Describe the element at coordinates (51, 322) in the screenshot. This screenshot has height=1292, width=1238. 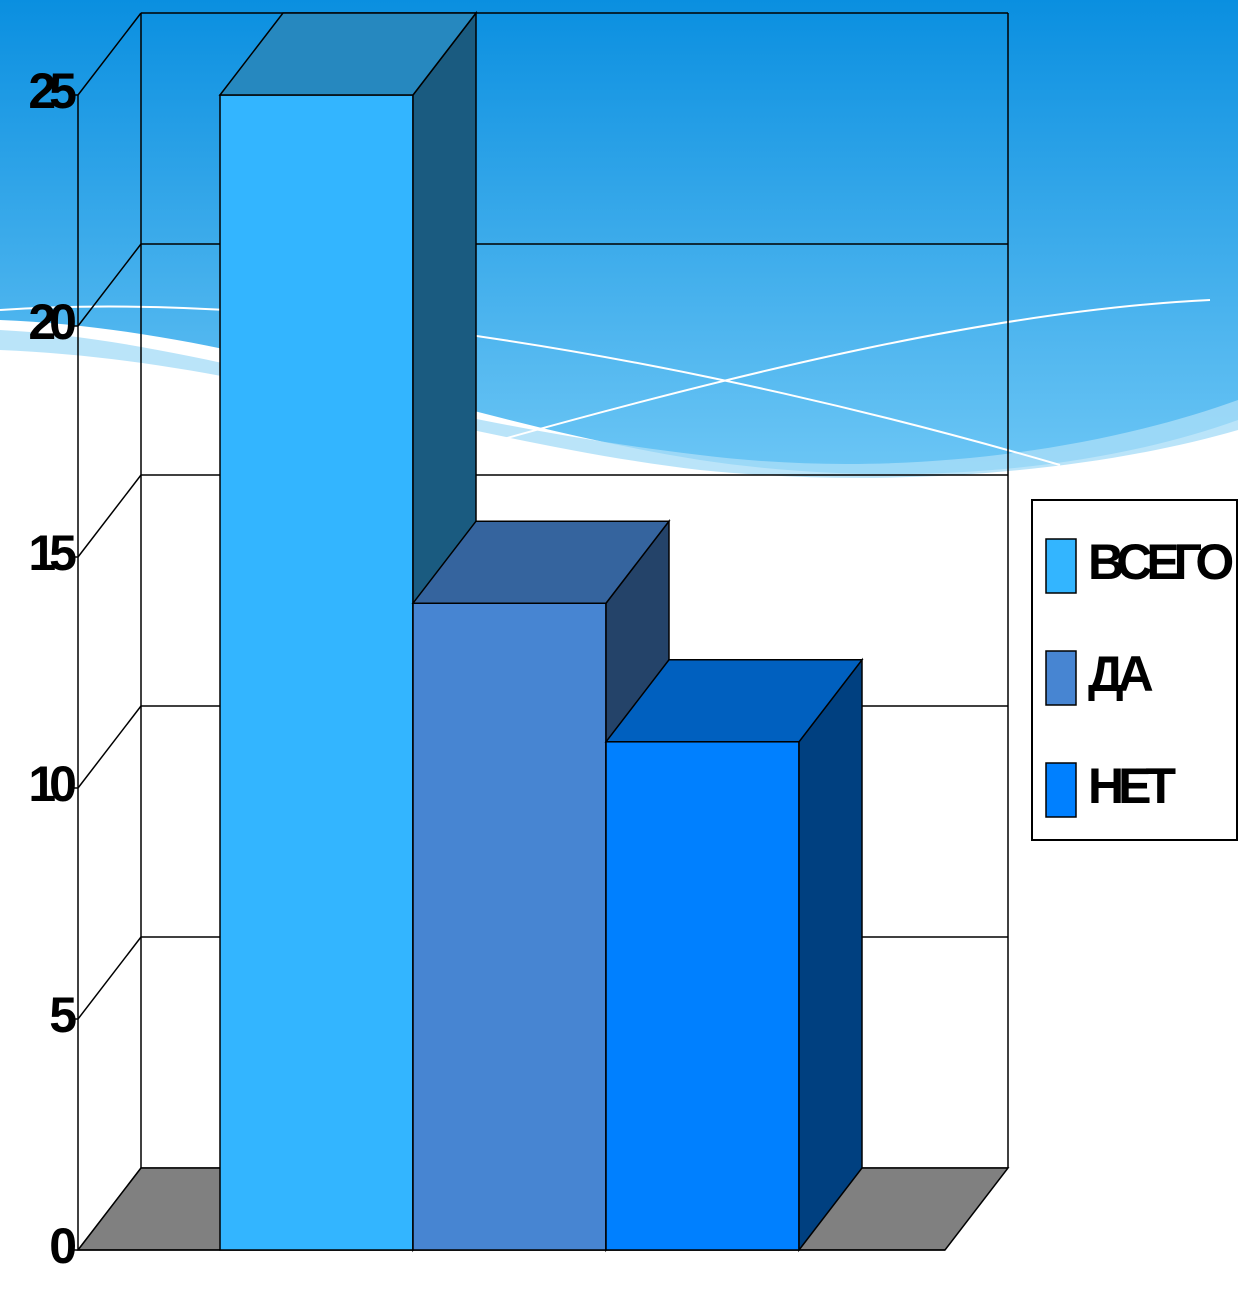
I see `y-tick-label: 20` at that location.